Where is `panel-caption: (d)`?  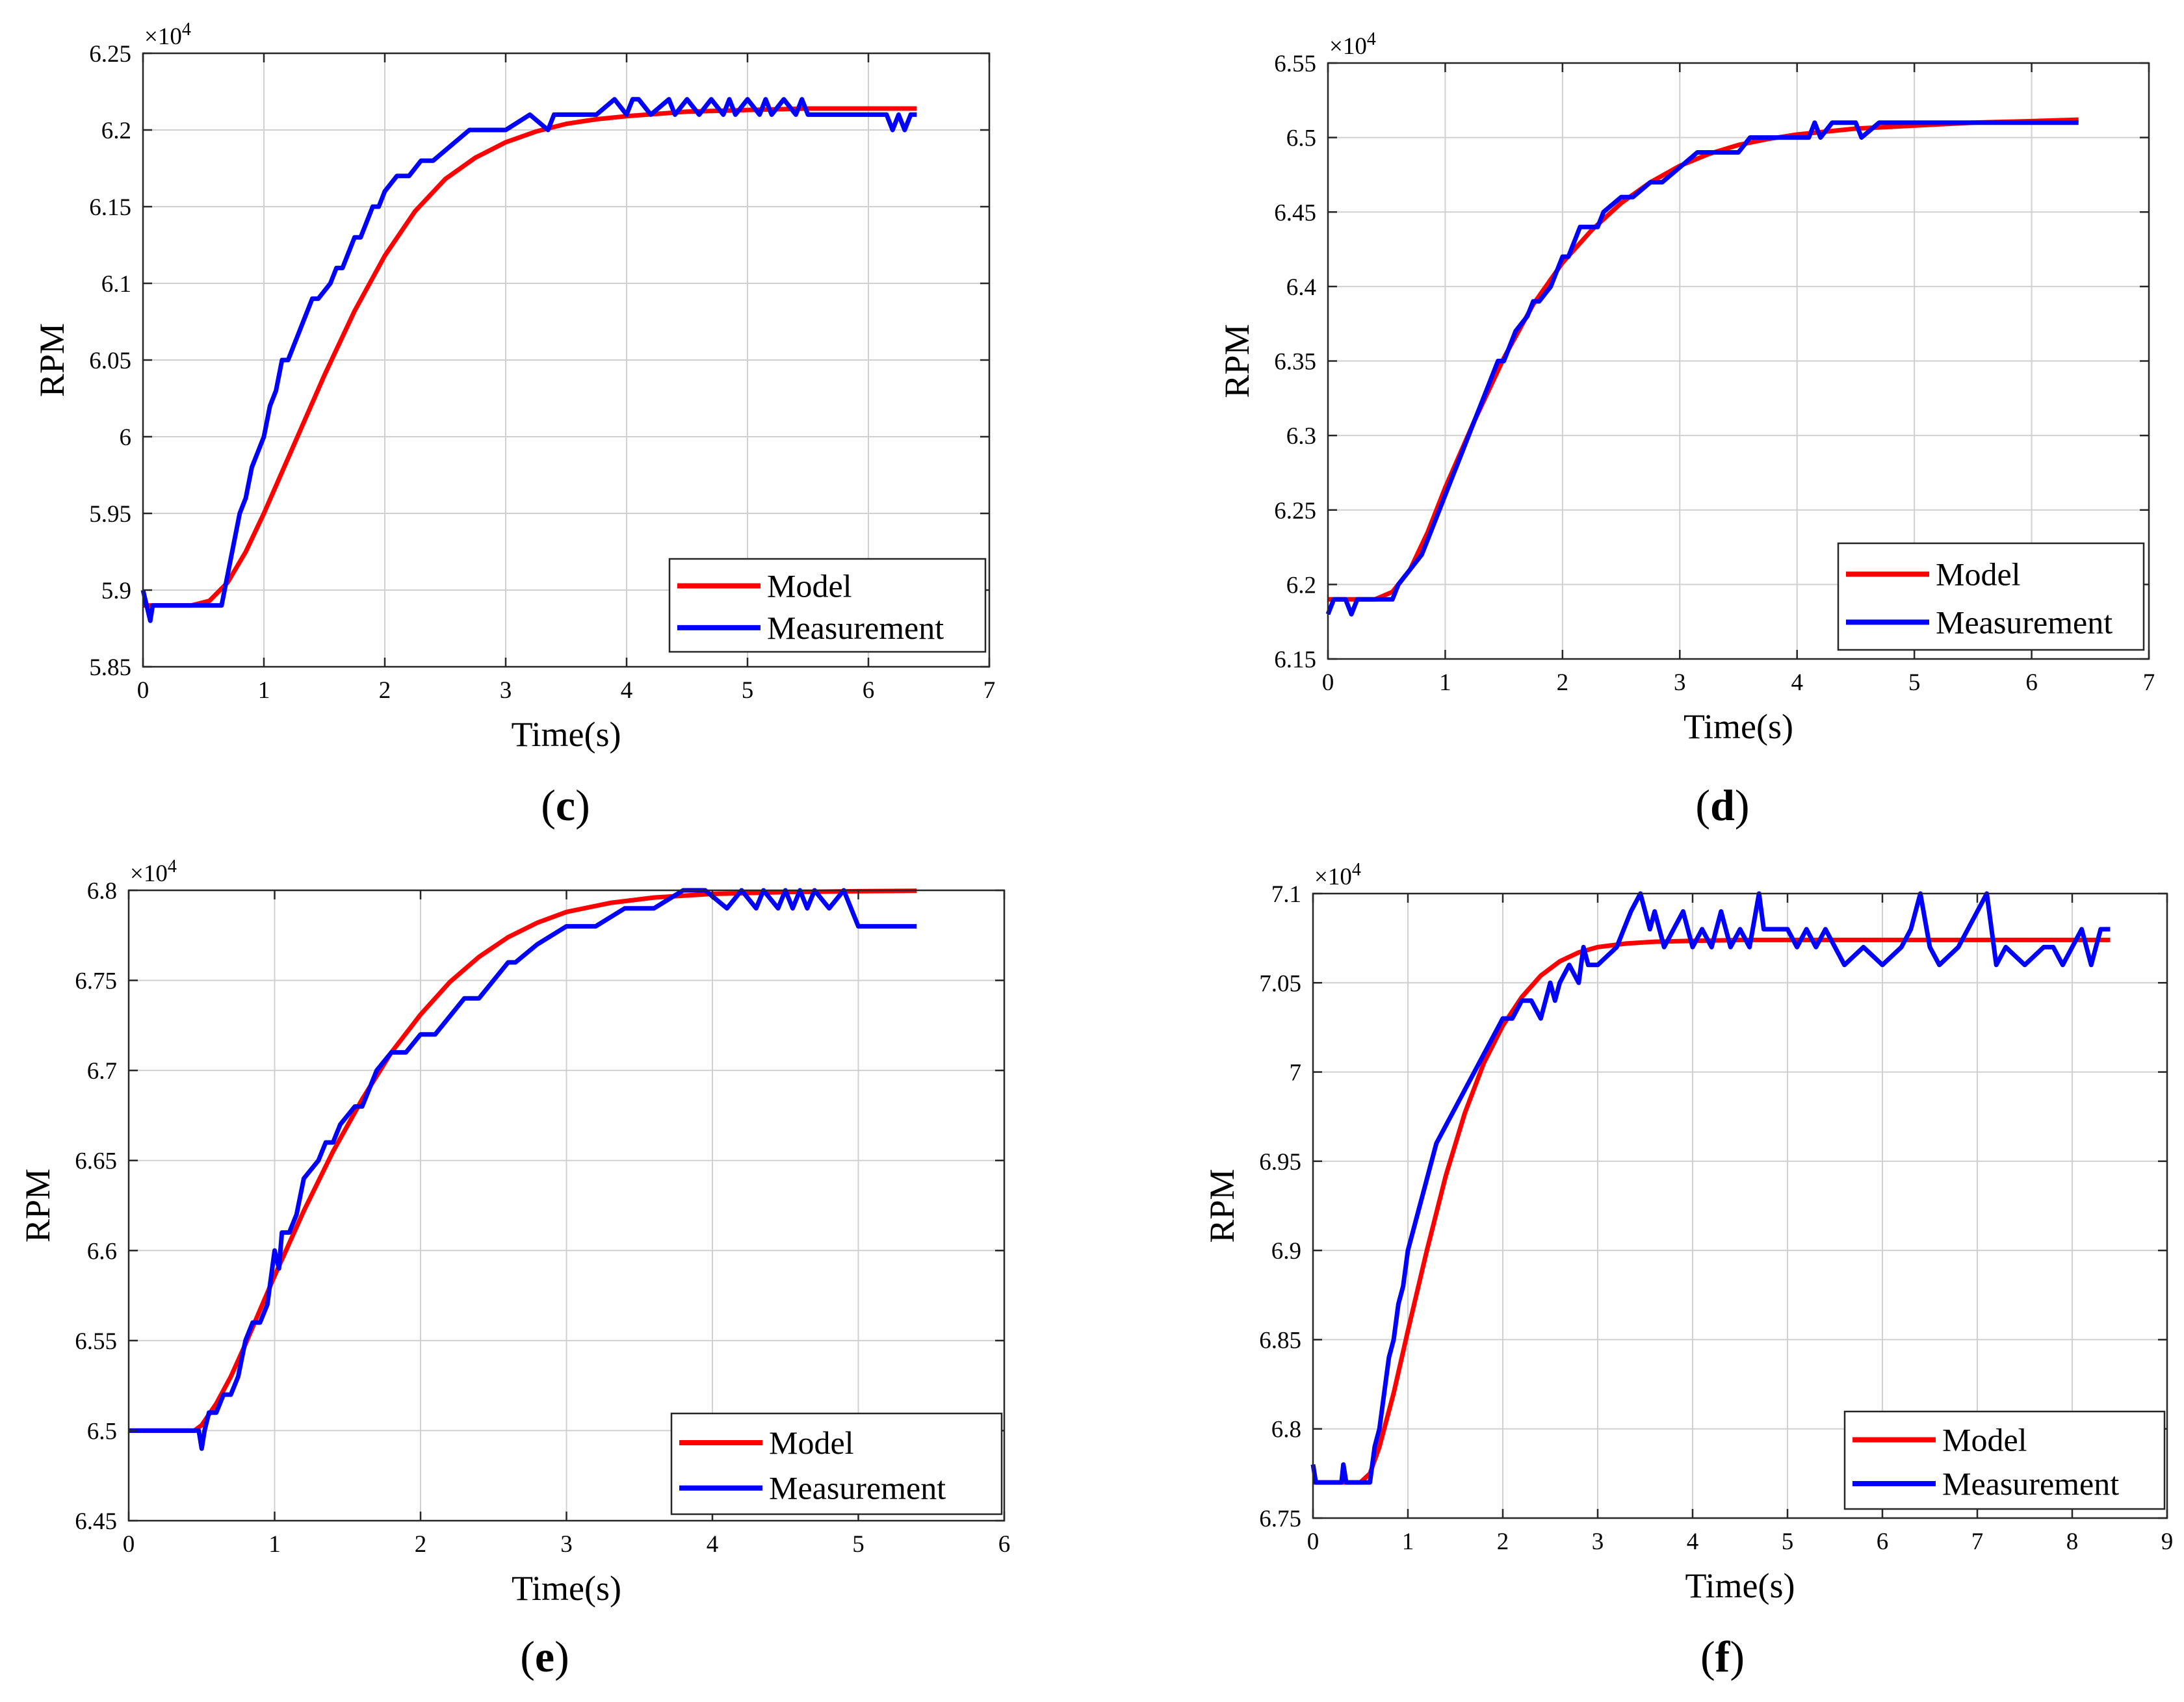
panel-caption: (d) is located at coordinates (1722, 805).